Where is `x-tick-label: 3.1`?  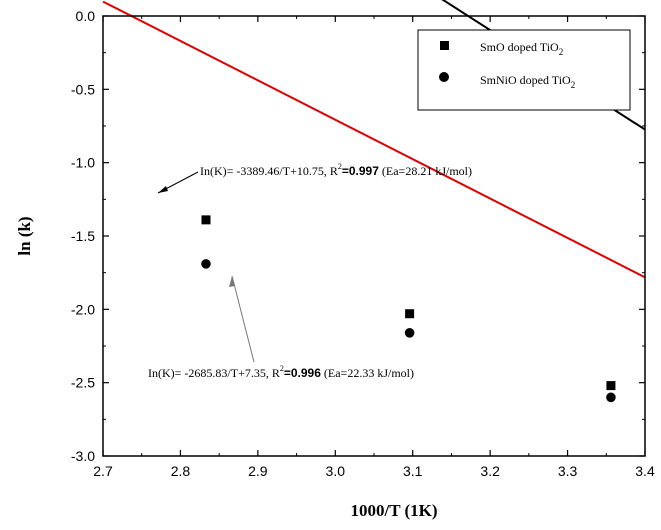
x-tick-label: 3.1 is located at coordinates (413, 471).